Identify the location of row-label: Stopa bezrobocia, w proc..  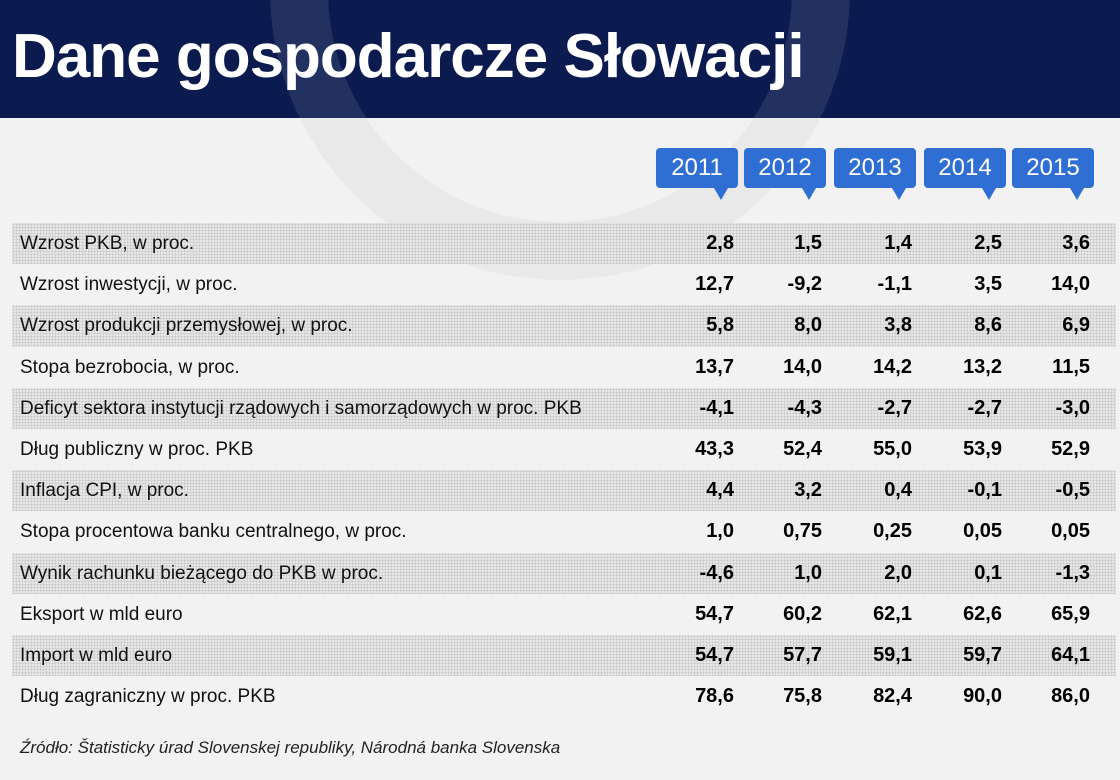
(130, 367).